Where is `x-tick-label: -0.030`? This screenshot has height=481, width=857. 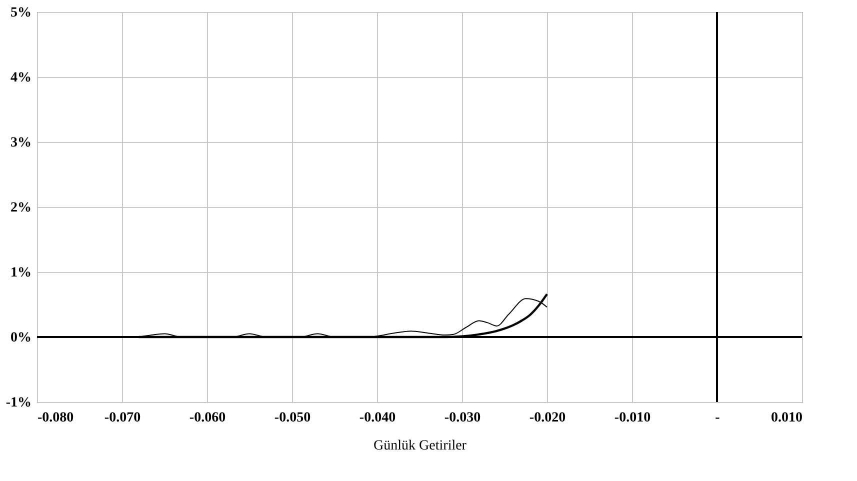
x-tick-label: -0.030 is located at coordinates (462, 418).